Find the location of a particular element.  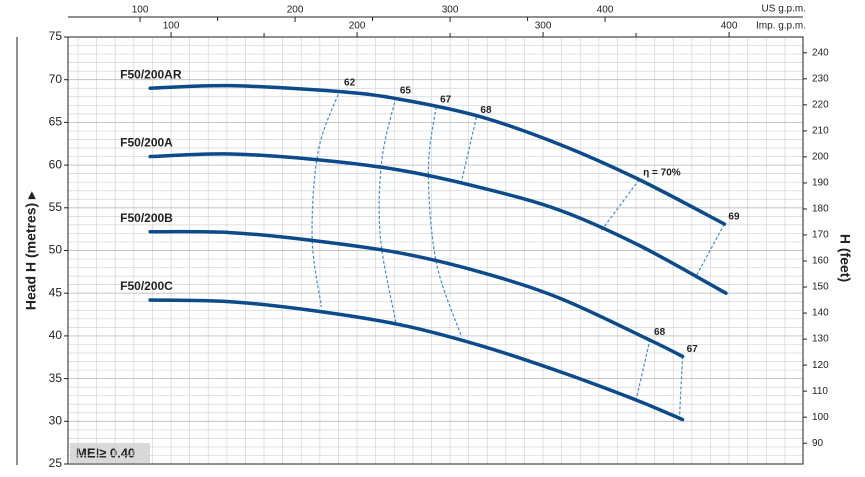

efficiency-label: 69 is located at coordinates (734, 217).